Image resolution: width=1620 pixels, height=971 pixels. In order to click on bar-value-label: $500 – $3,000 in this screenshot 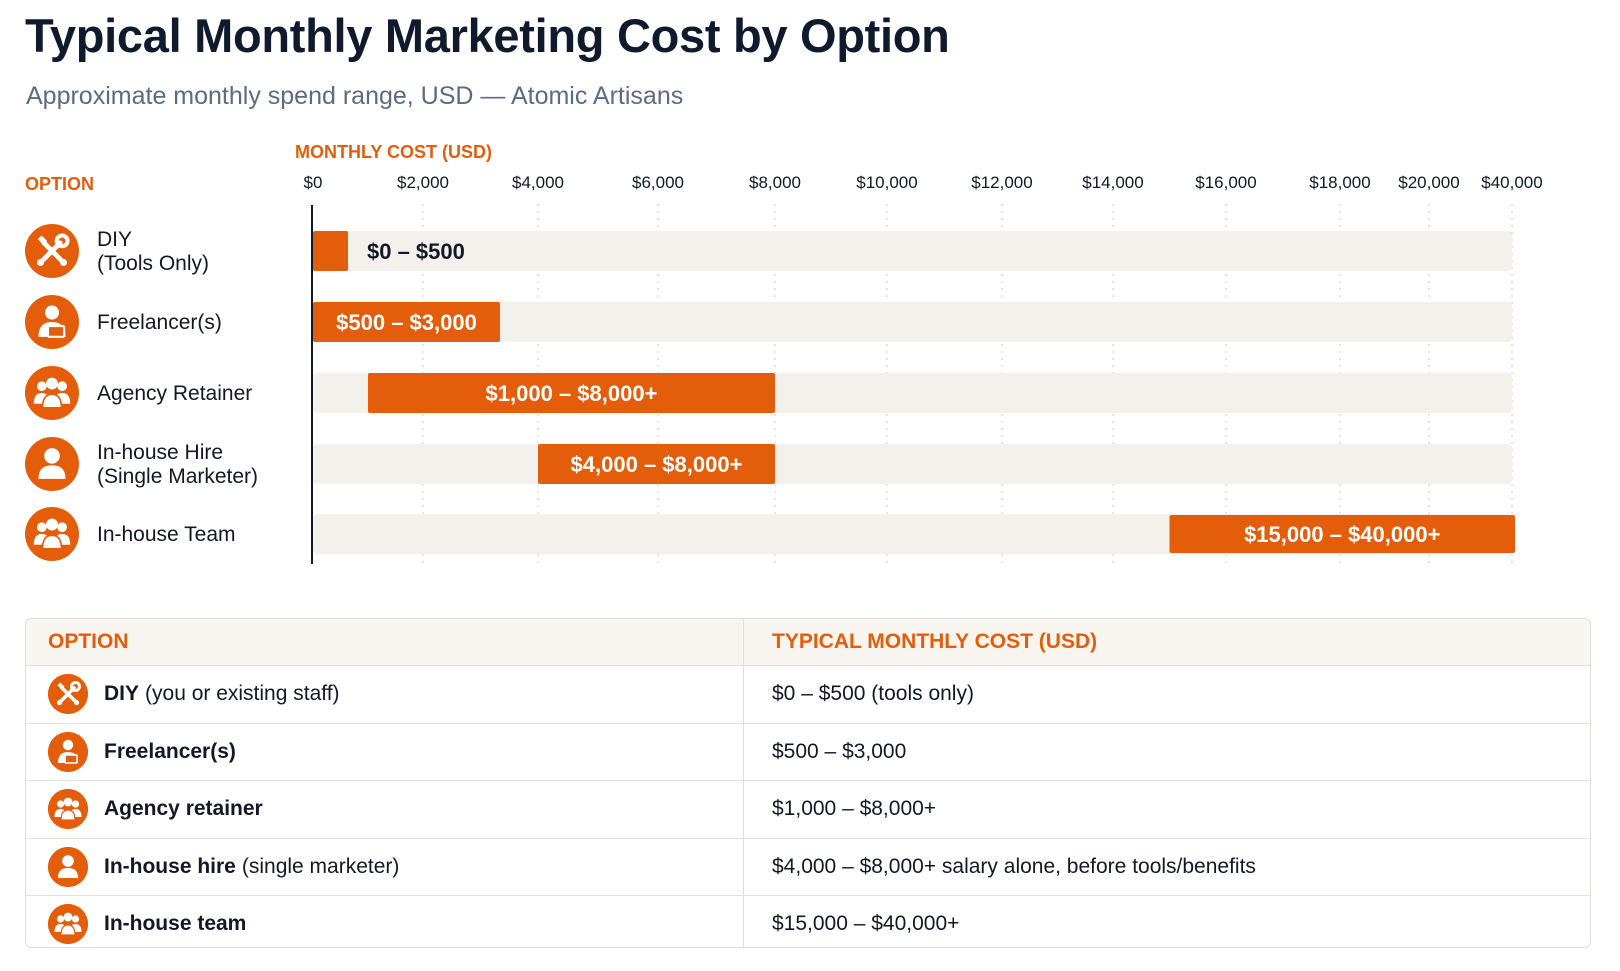, I will do `click(406, 322)`.